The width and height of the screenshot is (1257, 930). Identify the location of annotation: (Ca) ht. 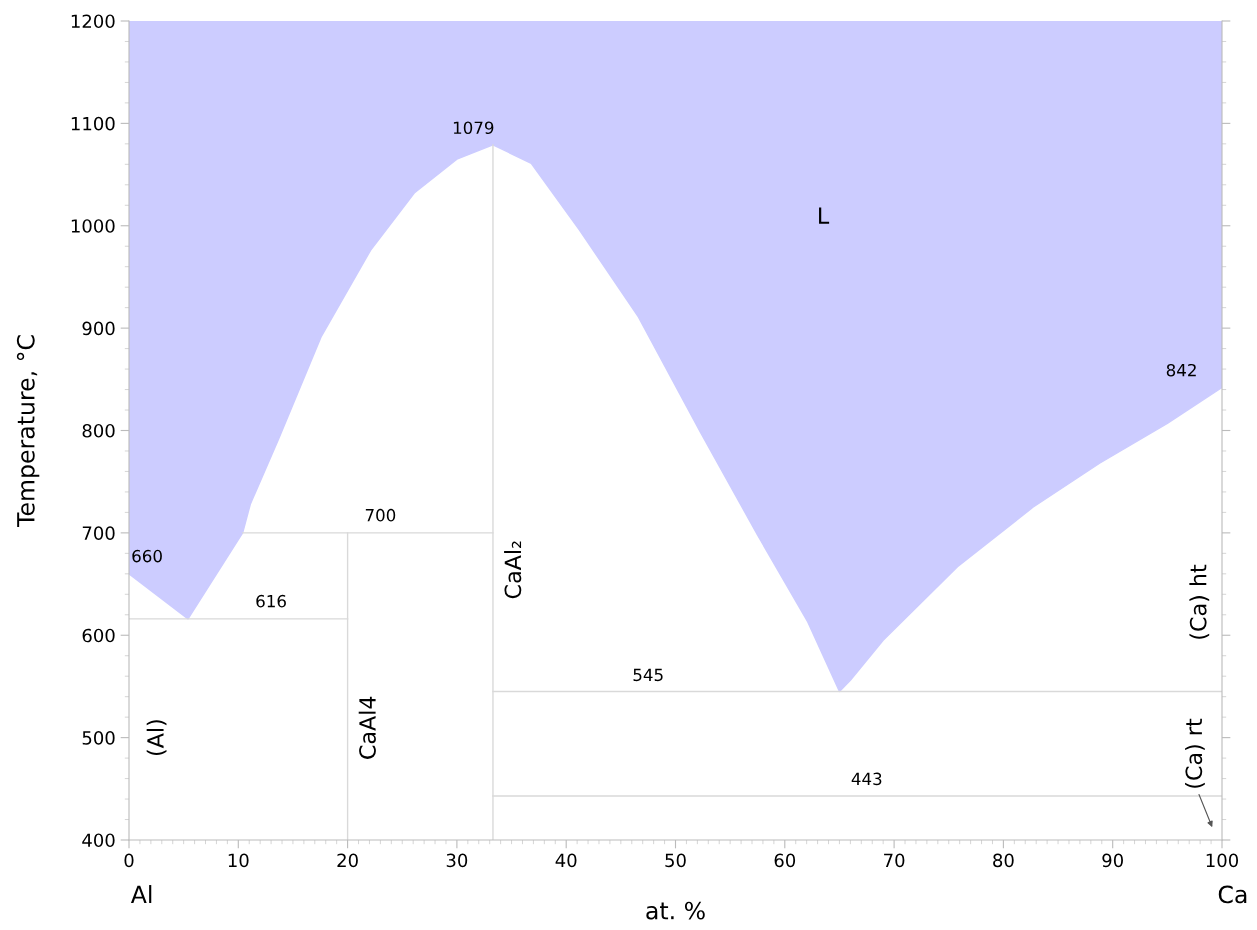
(1199, 601).